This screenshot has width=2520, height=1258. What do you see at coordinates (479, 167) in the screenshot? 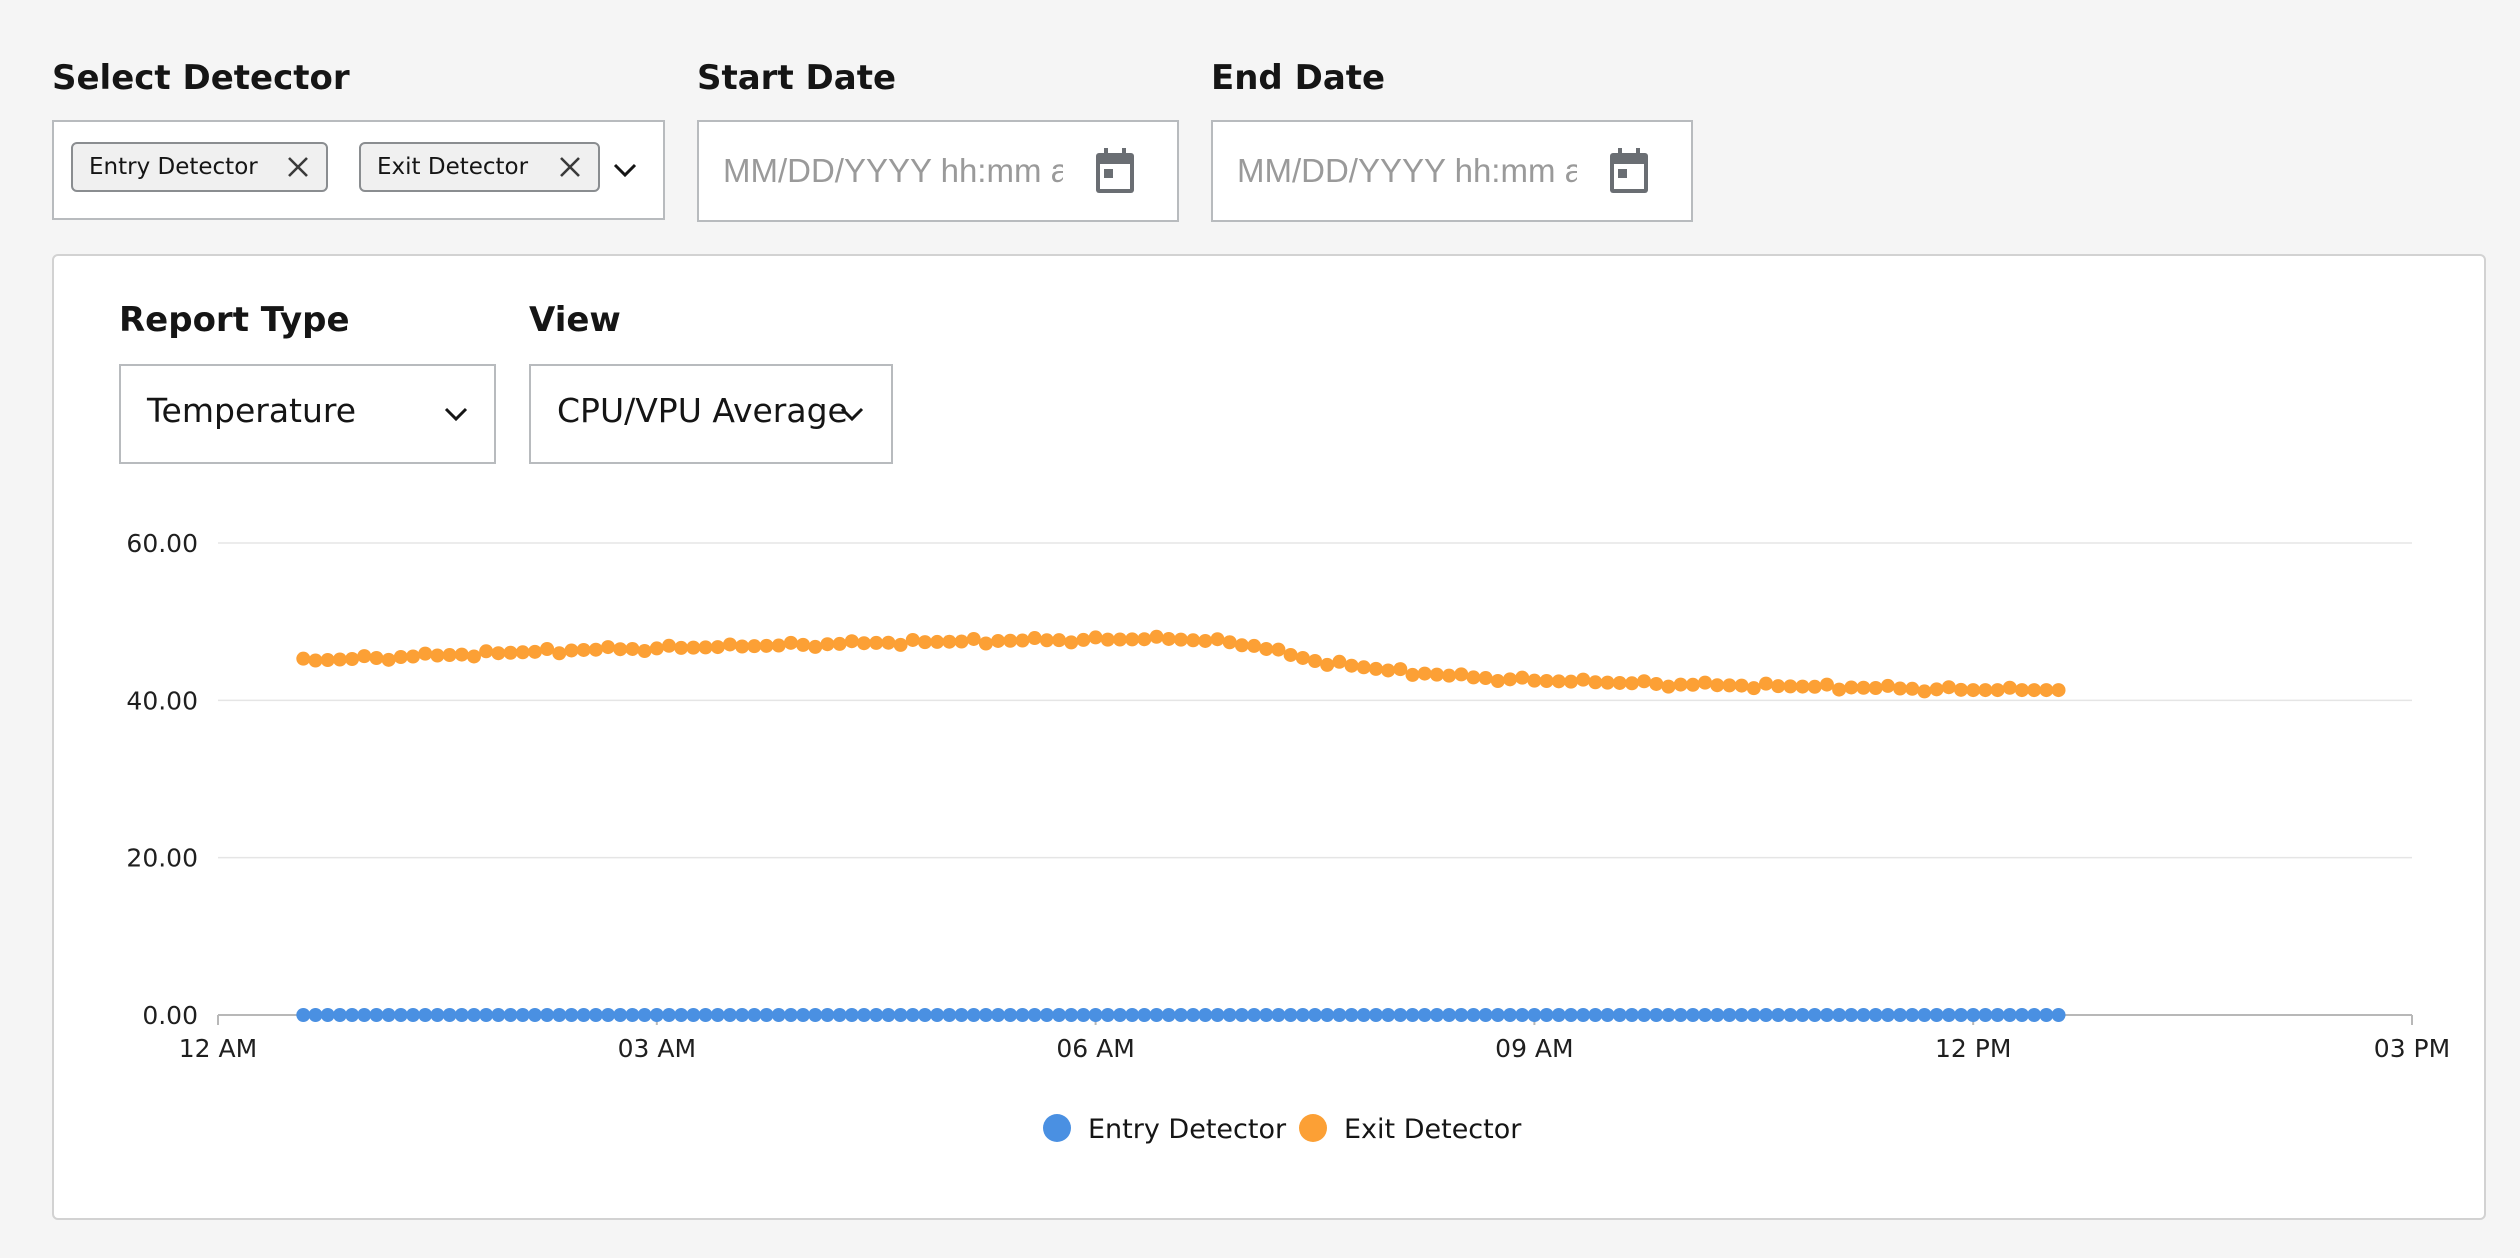
I see `chip-exit-detector: Exit Detector` at bounding box center [479, 167].